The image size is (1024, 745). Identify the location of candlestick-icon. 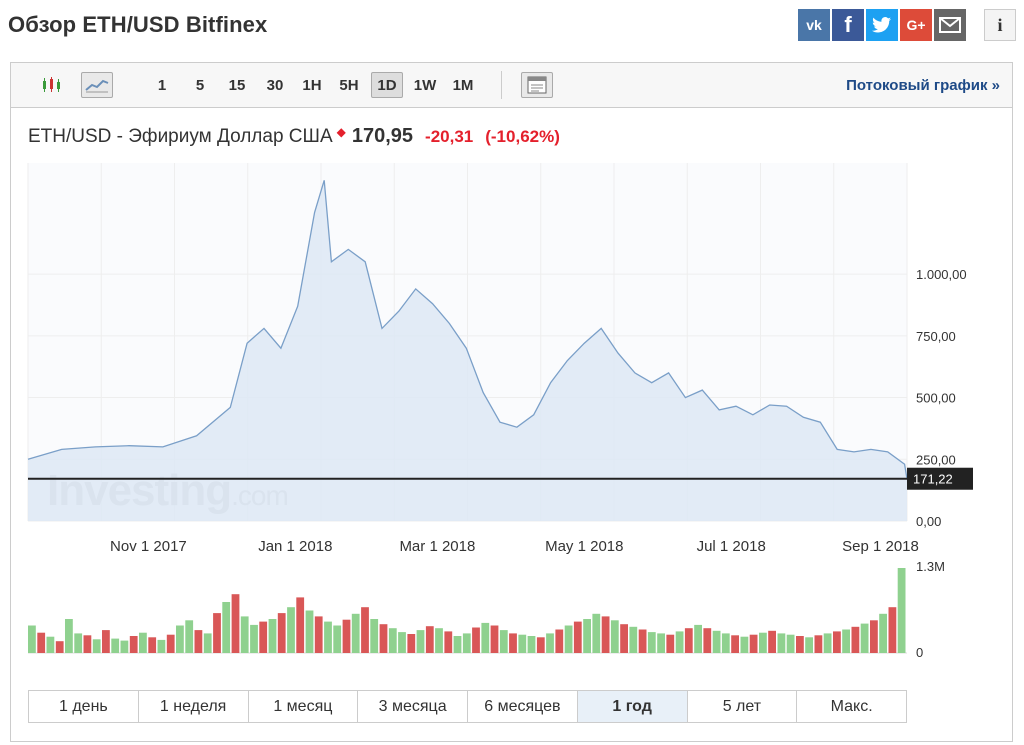
(52, 85).